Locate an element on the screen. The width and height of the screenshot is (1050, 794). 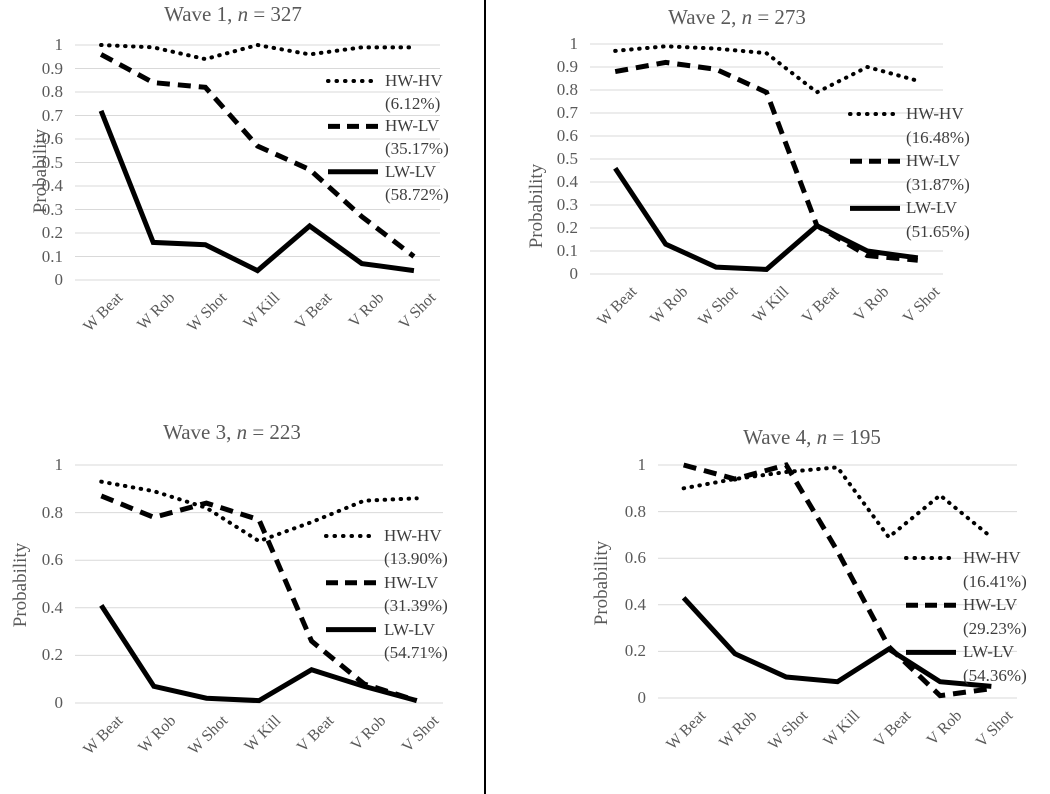
wave1-ytick: 0.3 is located at coordinates (52, 209).